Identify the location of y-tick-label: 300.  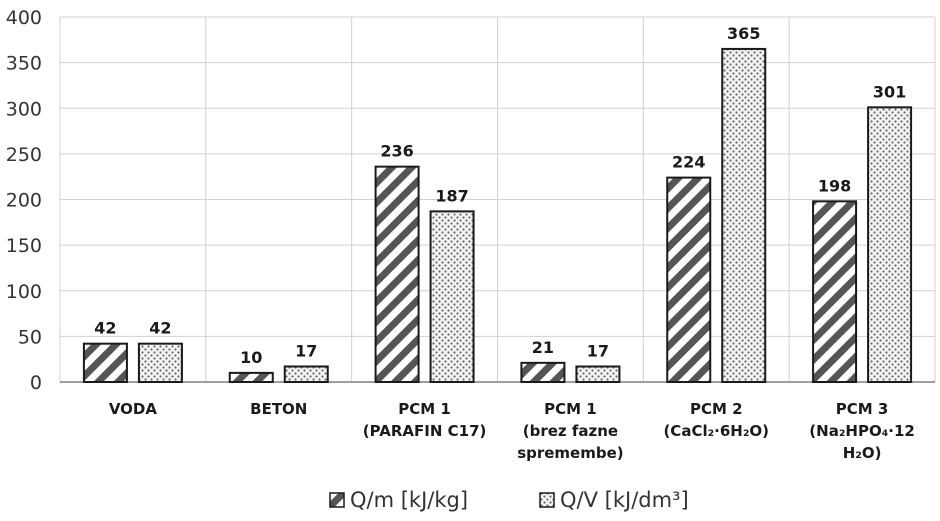
(24, 109).